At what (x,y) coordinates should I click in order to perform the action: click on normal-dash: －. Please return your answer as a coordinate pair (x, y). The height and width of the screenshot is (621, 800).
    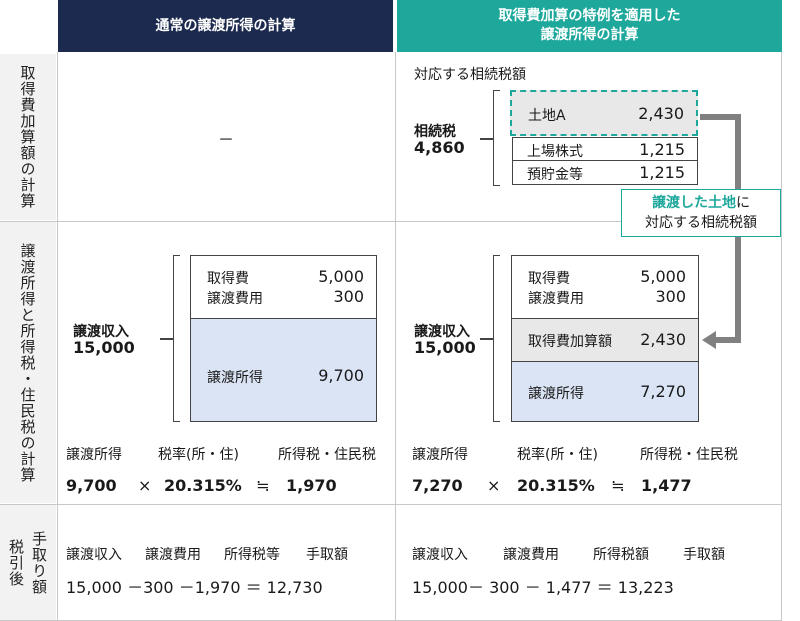
    Looking at the image, I should click on (226, 139).